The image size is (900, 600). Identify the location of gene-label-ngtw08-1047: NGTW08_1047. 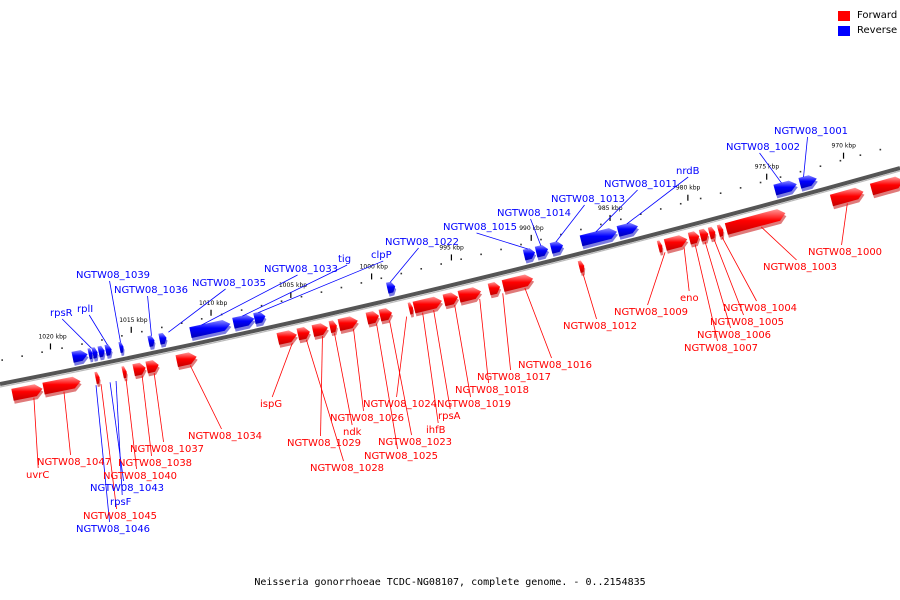
(74, 462).